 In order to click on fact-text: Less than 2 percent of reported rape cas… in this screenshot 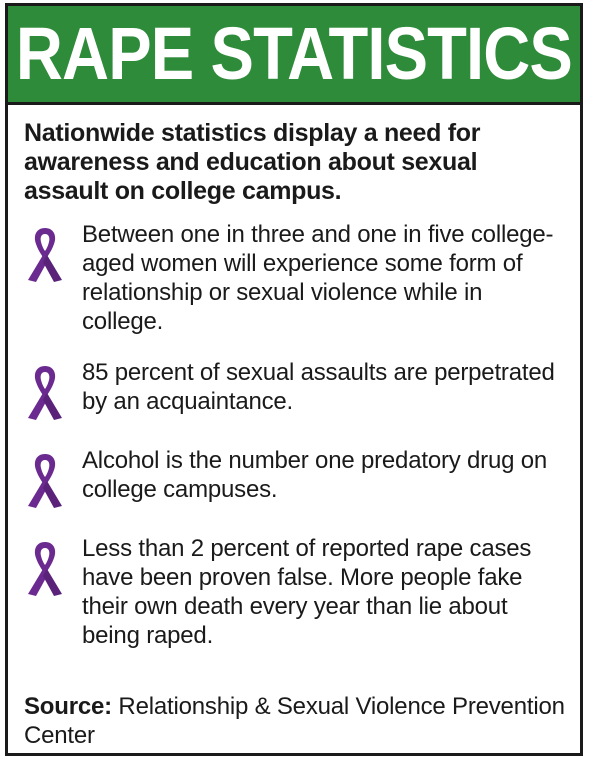, I will do `click(307, 592)`.